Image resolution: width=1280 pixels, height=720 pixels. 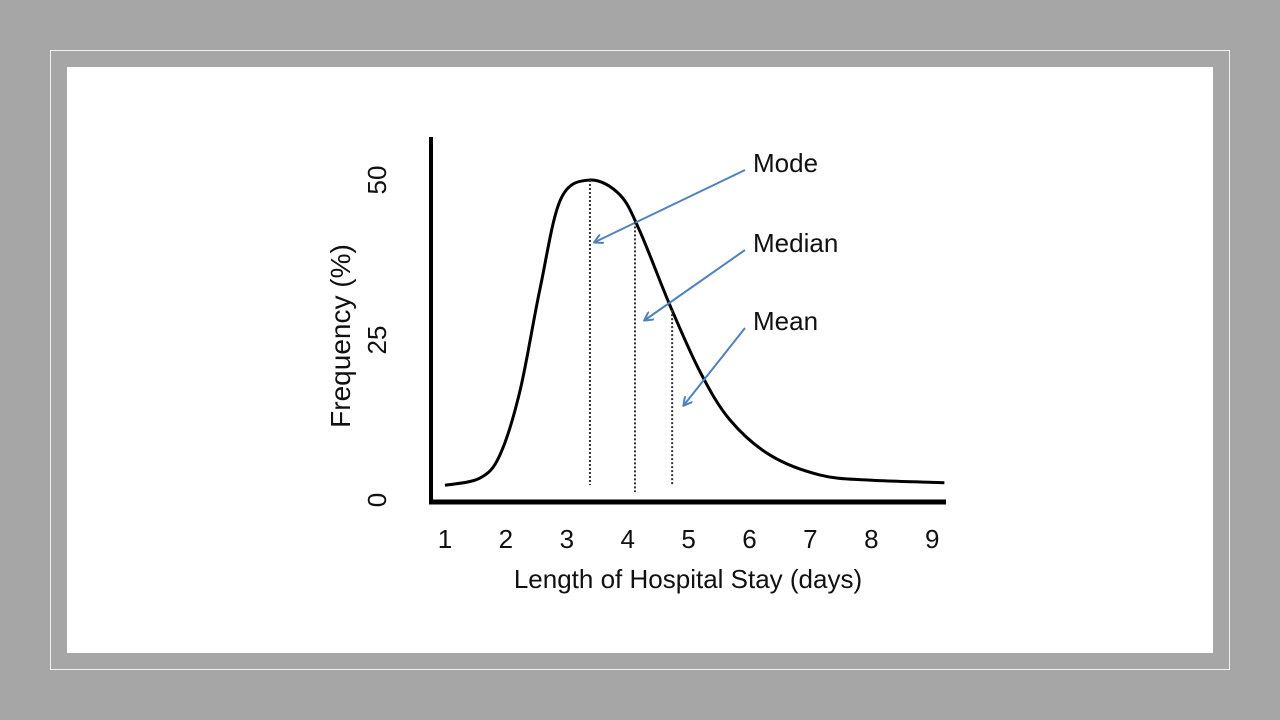 I want to click on x-tick-label: 3, so click(x=567, y=539).